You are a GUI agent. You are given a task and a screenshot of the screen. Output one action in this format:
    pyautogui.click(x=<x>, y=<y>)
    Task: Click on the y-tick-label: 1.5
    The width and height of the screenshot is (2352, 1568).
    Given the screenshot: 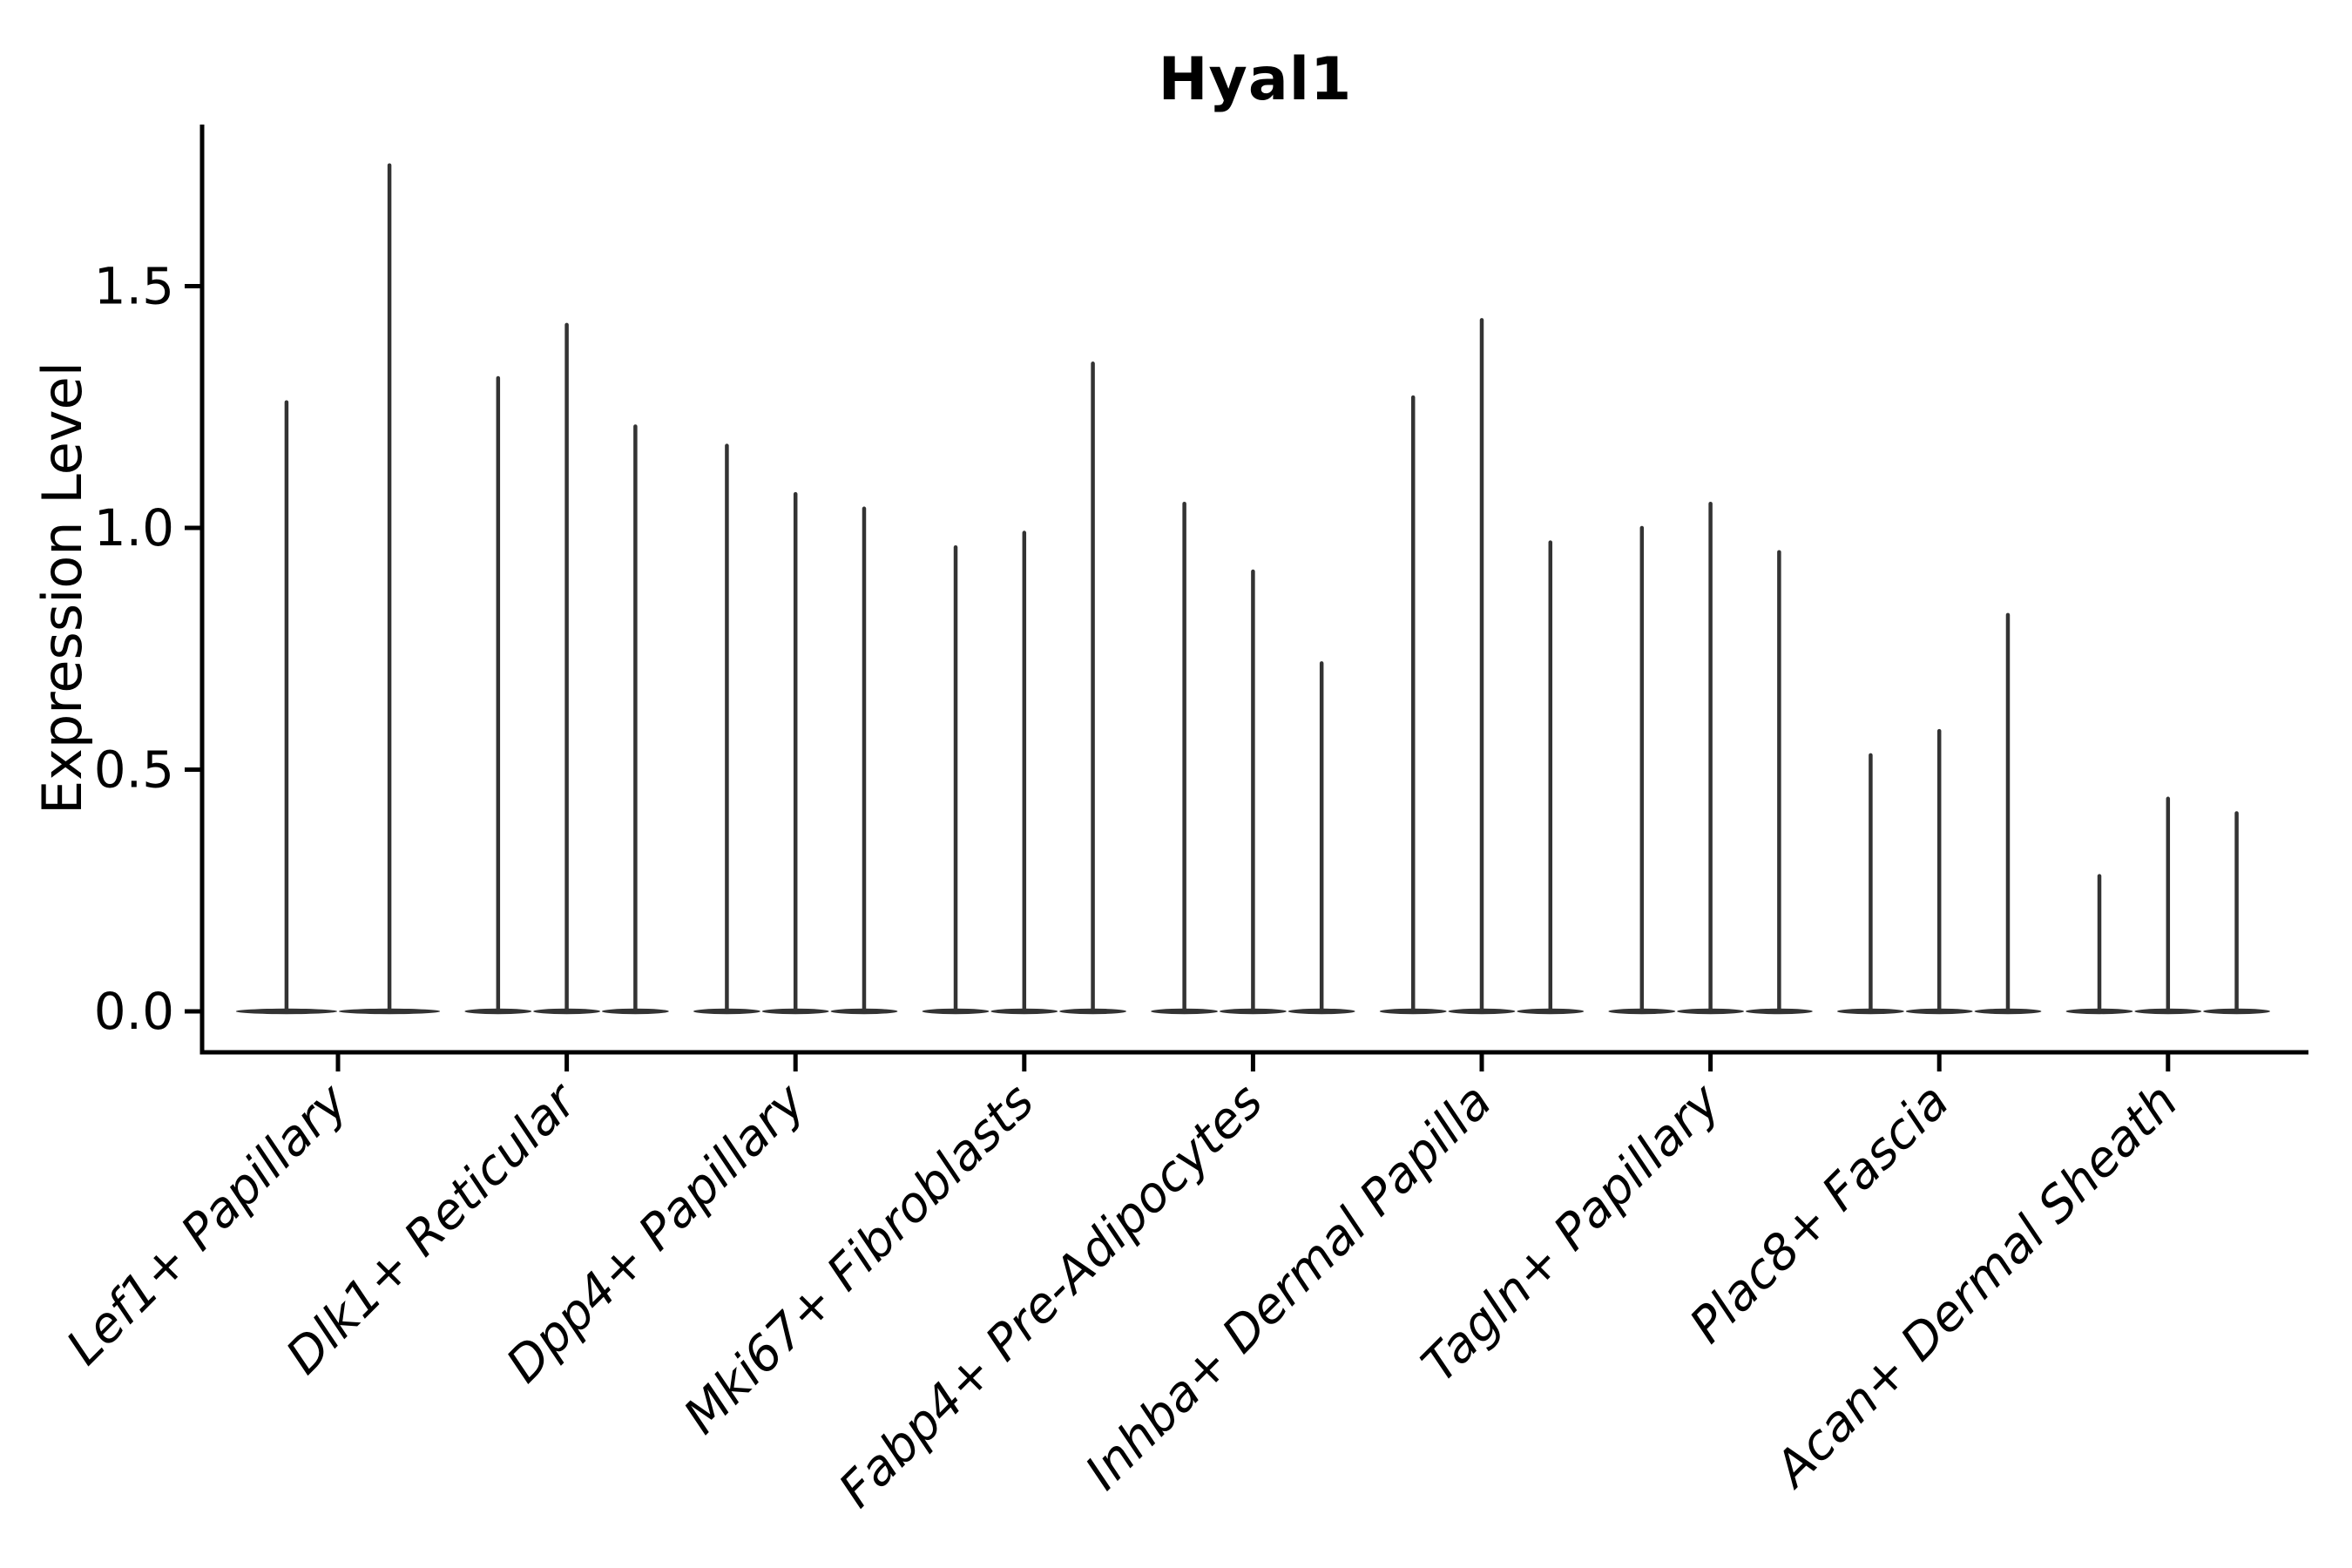 What is the action you would take?
    pyautogui.click(x=134, y=287)
    